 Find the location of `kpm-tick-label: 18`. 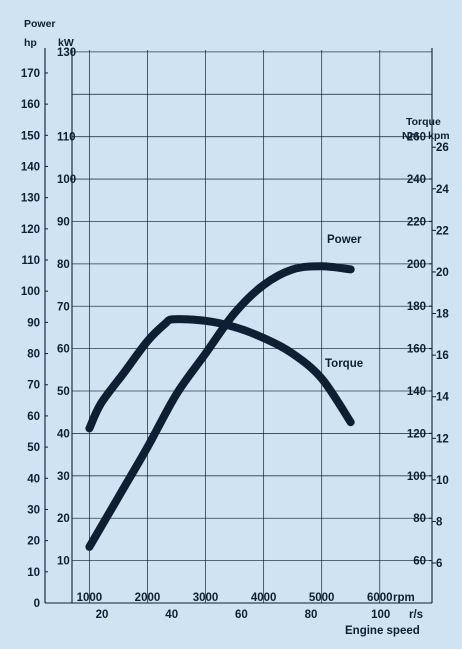

kpm-tick-label: 18 is located at coordinates (442, 315).